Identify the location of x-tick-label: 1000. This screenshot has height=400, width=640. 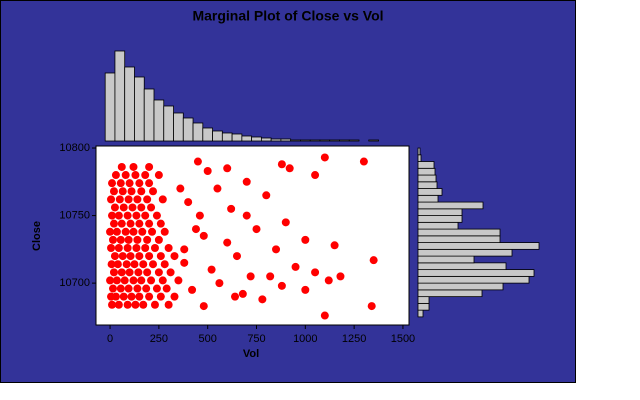
(305, 339).